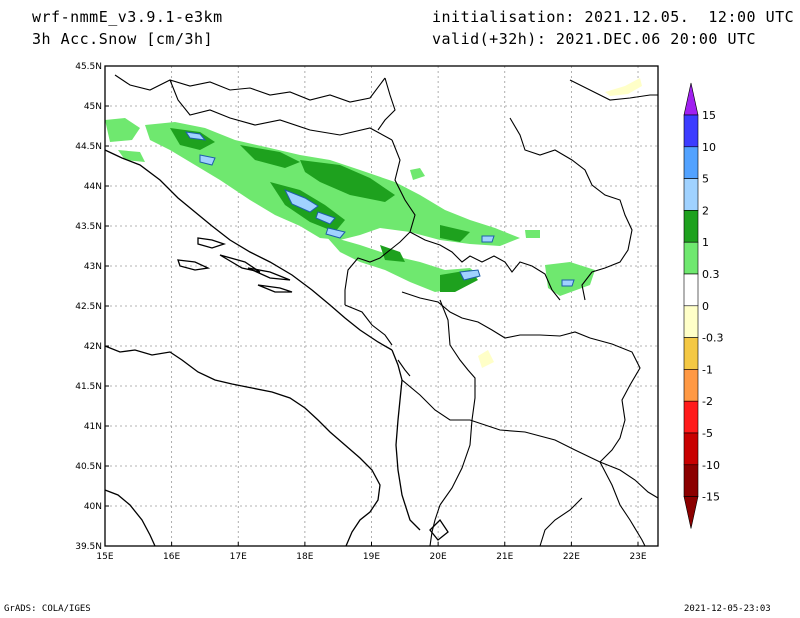 The height and width of the screenshot is (618, 800). What do you see at coordinates (637, 557) in the screenshot?
I see `tick-label-lon: 23E` at bounding box center [637, 557].